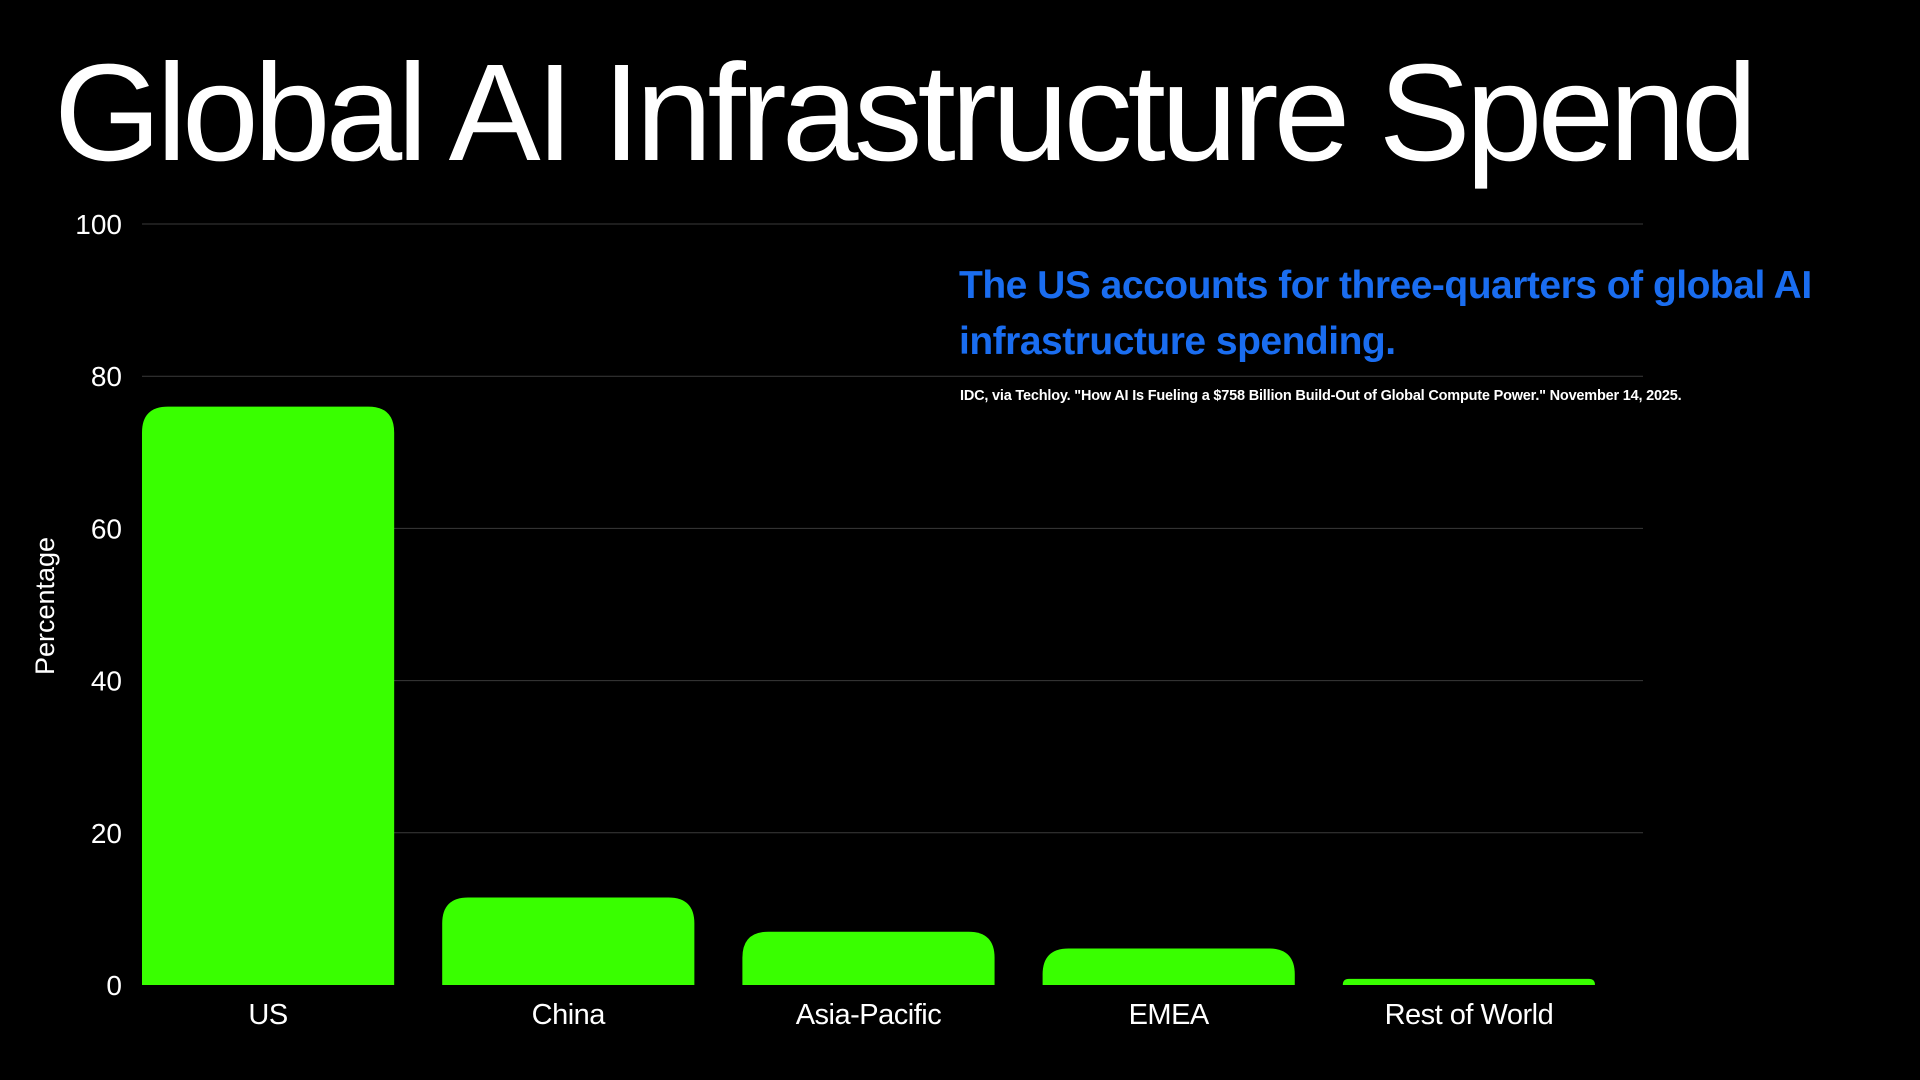 This screenshot has height=1080, width=1920. I want to click on x-tick-label: China, so click(569, 1015).